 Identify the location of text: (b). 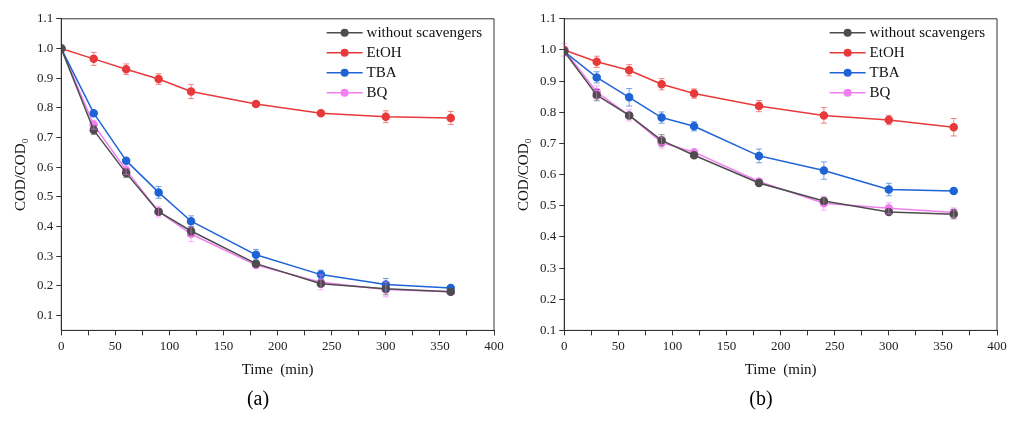
(761, 398).